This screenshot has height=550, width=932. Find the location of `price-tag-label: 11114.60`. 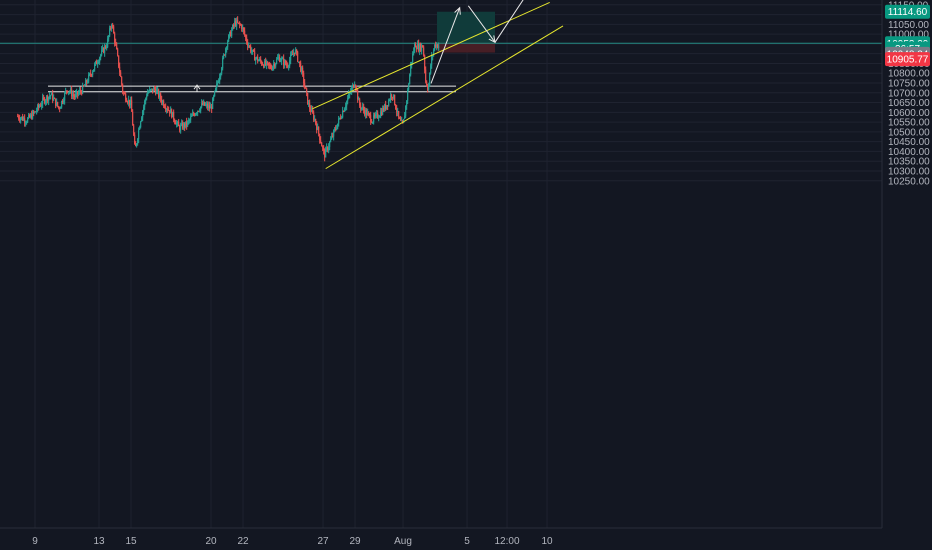

price-tag-label: 11114.60 is located at coordinates (908, 12).